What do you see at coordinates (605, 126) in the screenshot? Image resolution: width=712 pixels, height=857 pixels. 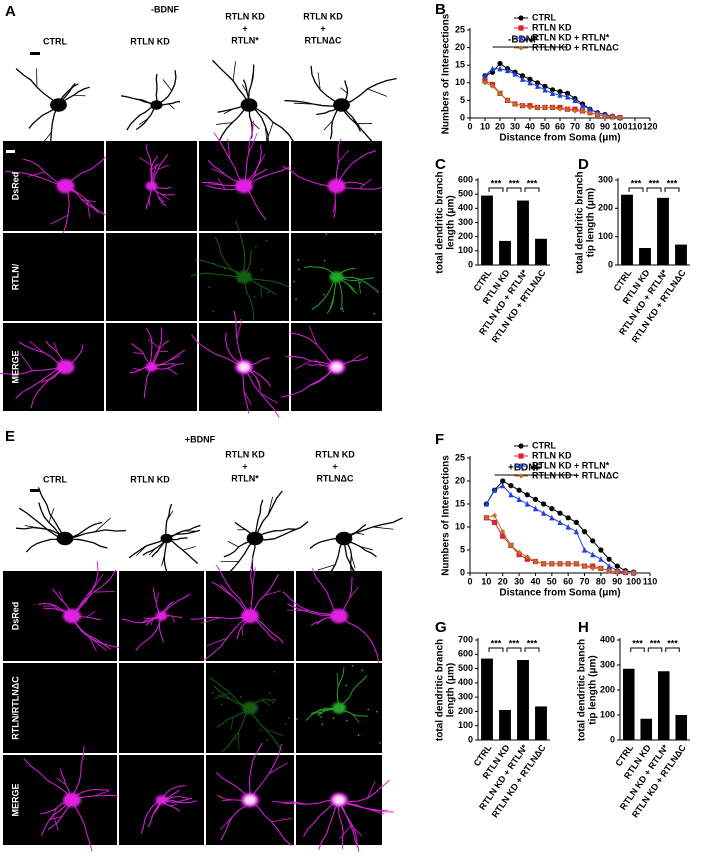 I see `x-tick-label: 90` at bounding box center [605, 126].